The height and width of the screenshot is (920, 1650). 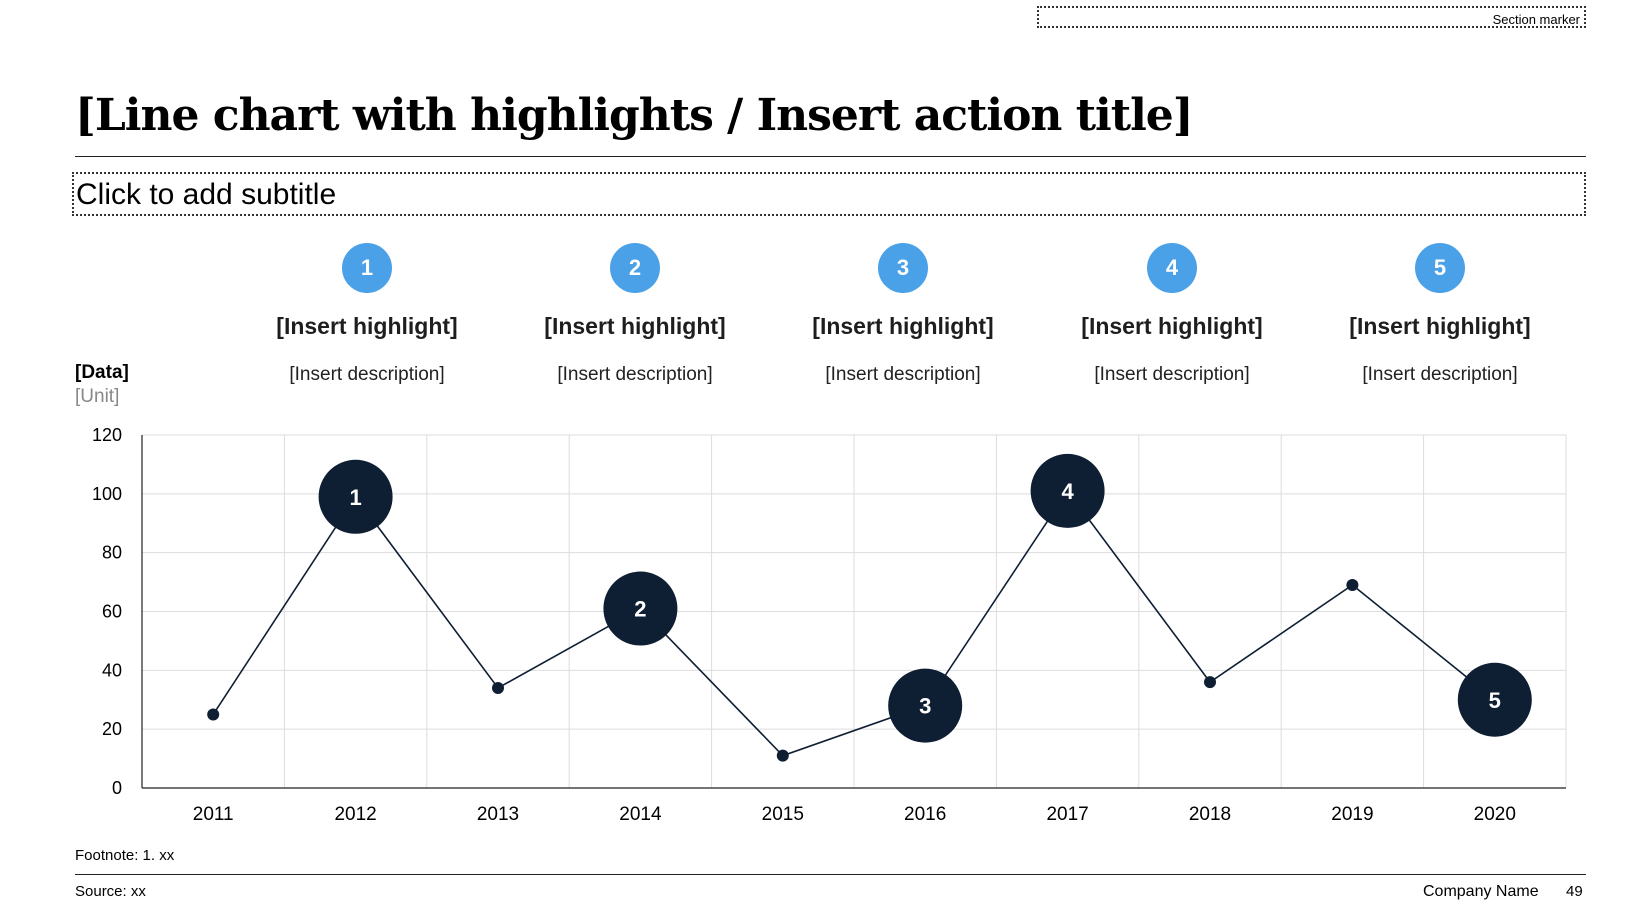 I want to click on x-tick-label: 2019, so click(x=1352, y=814).